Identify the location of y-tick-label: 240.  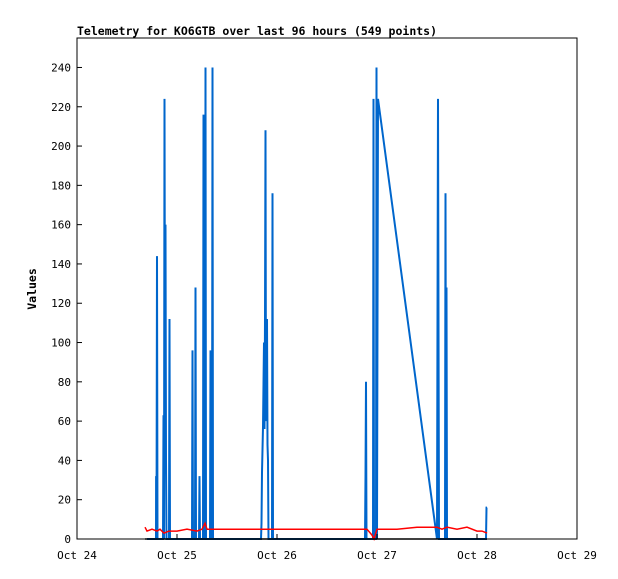
(61, 67).